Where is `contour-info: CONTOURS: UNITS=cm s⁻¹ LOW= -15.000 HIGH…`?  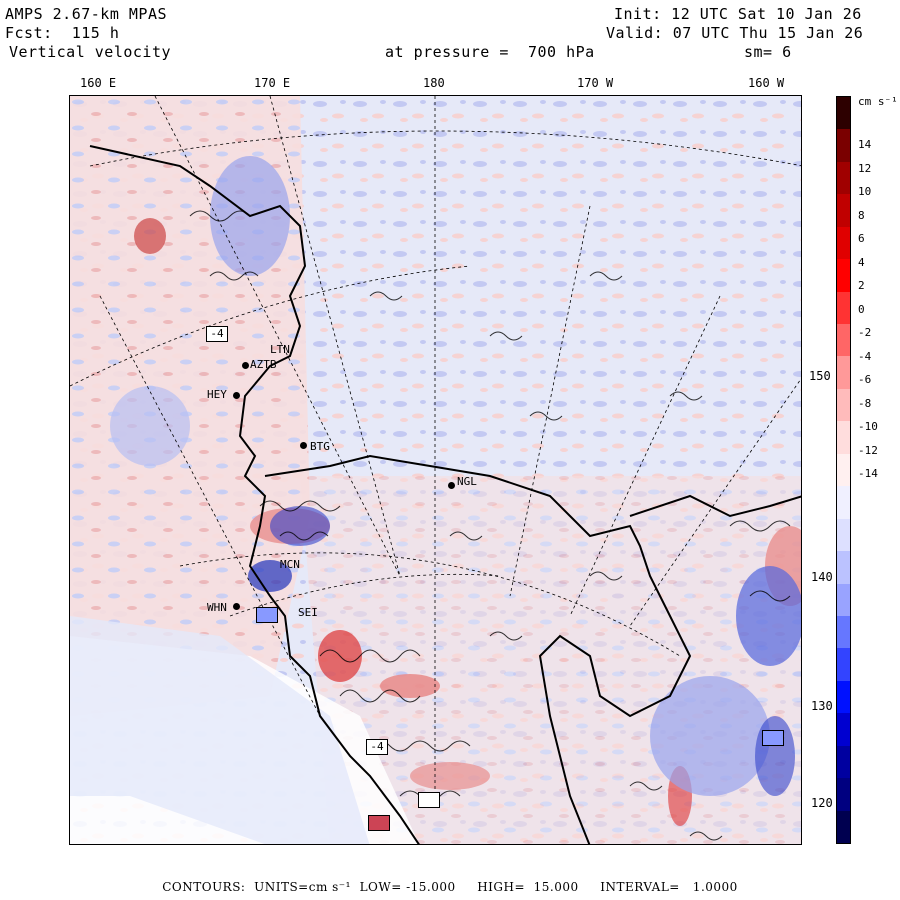 contour-info: CONTOURS: UNITS=cm s⁻¹ LOW= -15.000 HIGH… is located at coordinates (450, 887).